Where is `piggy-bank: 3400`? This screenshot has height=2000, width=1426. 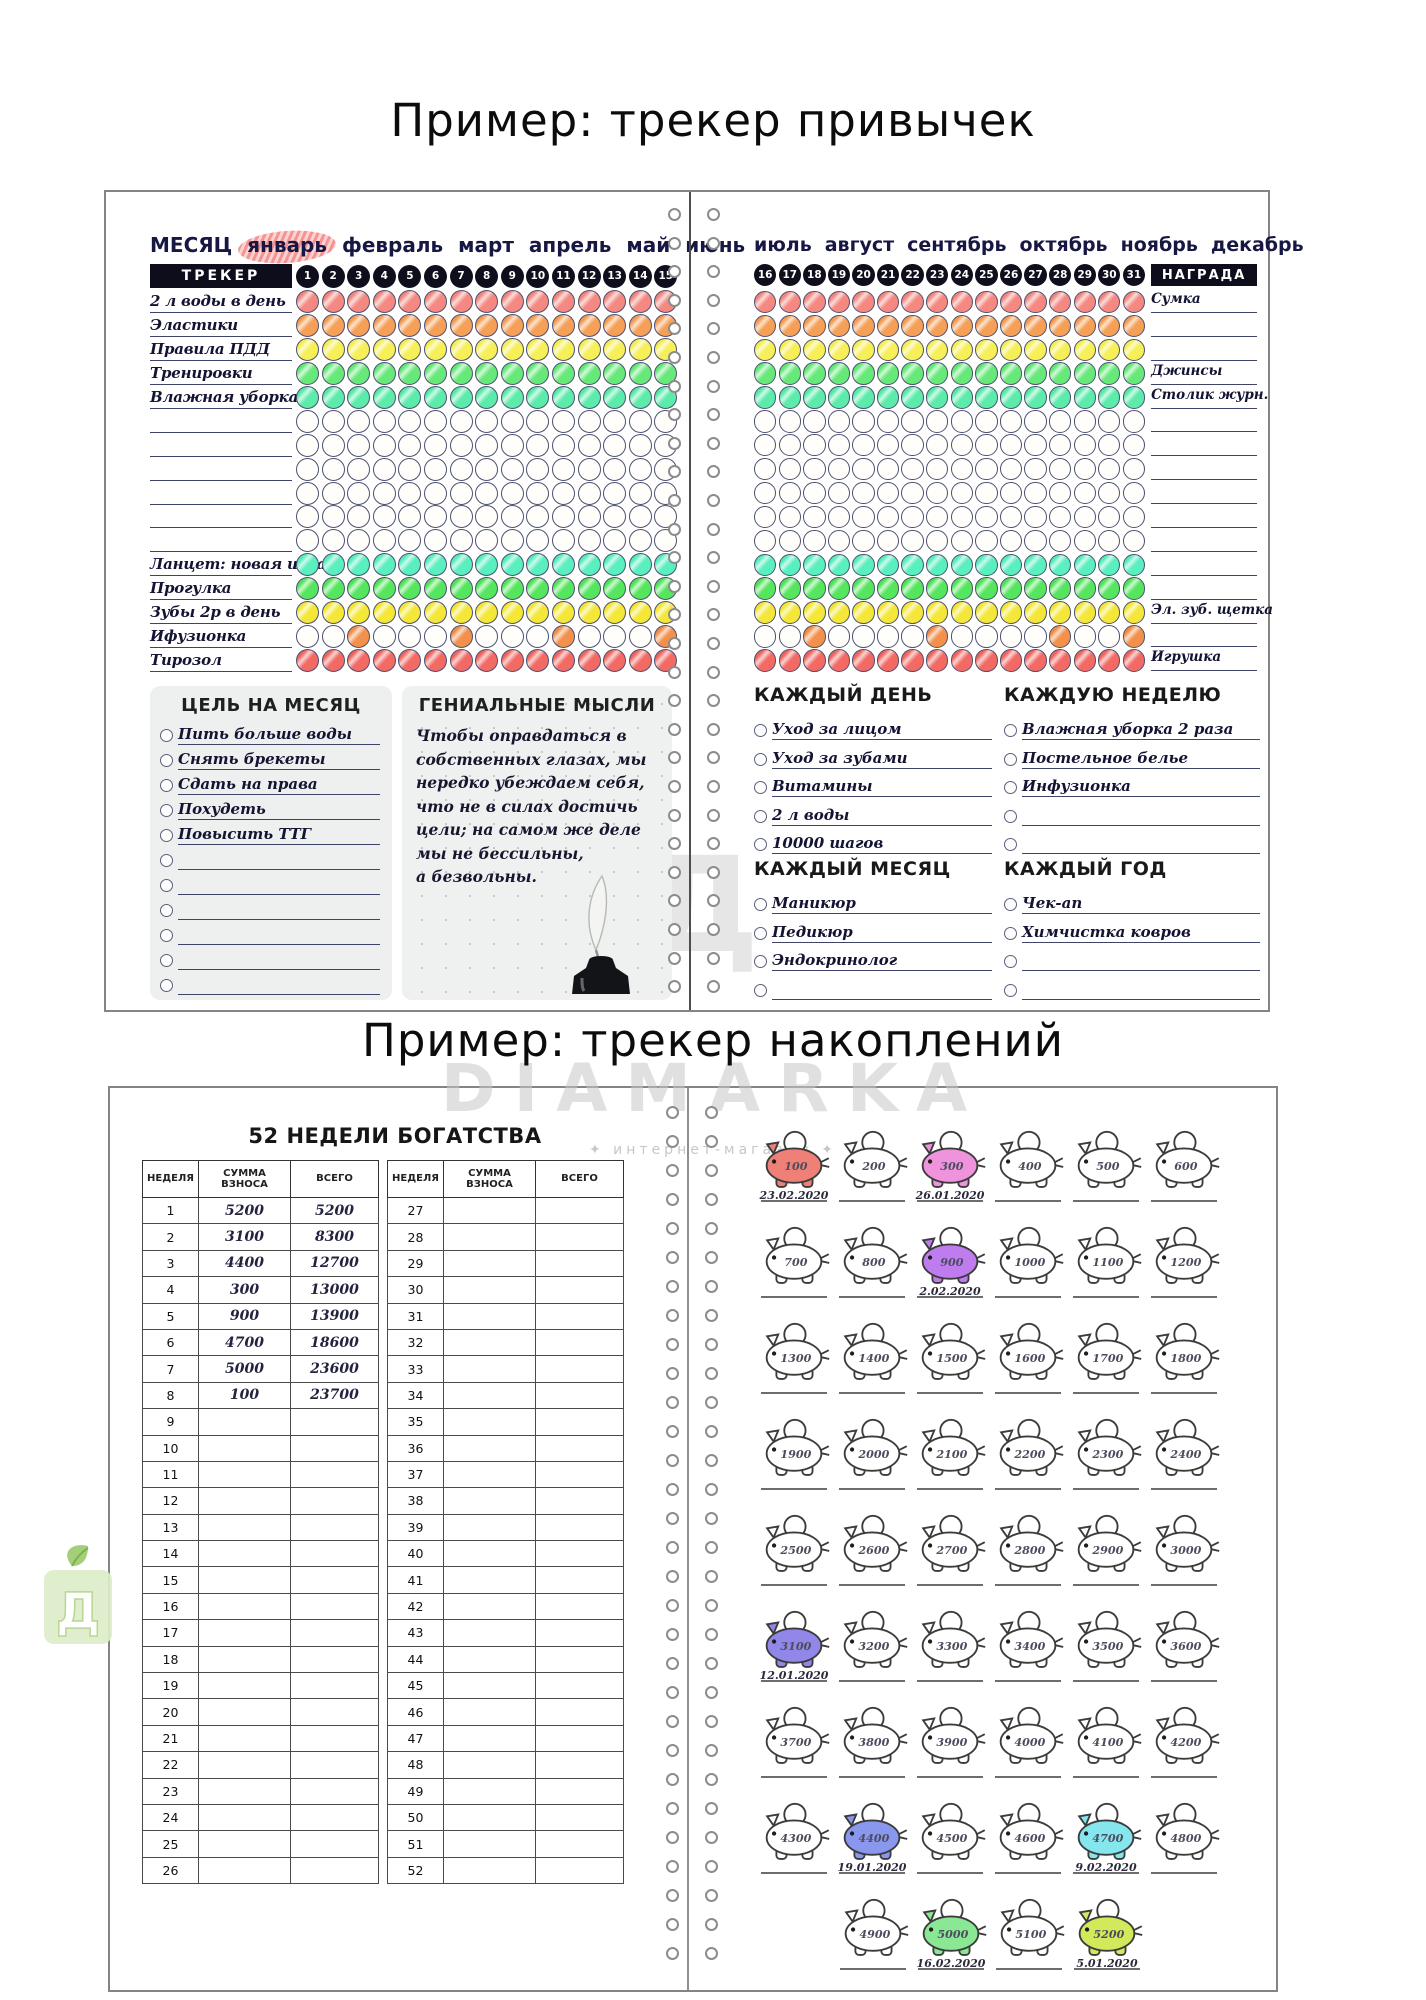
piggy-bank: 3400 is located at coordinates (1028, 1656).